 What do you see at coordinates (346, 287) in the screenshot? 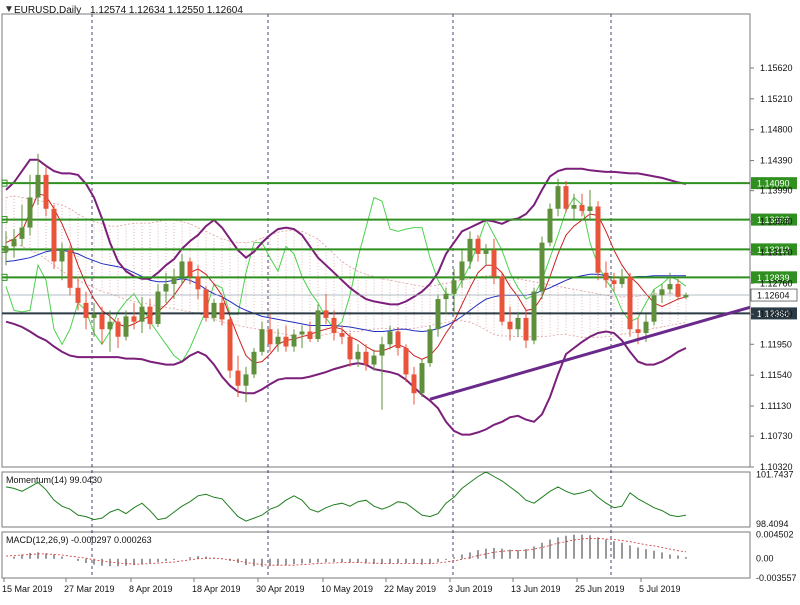
I see `cloud-bottom-line` at bounding box center [346, 287].